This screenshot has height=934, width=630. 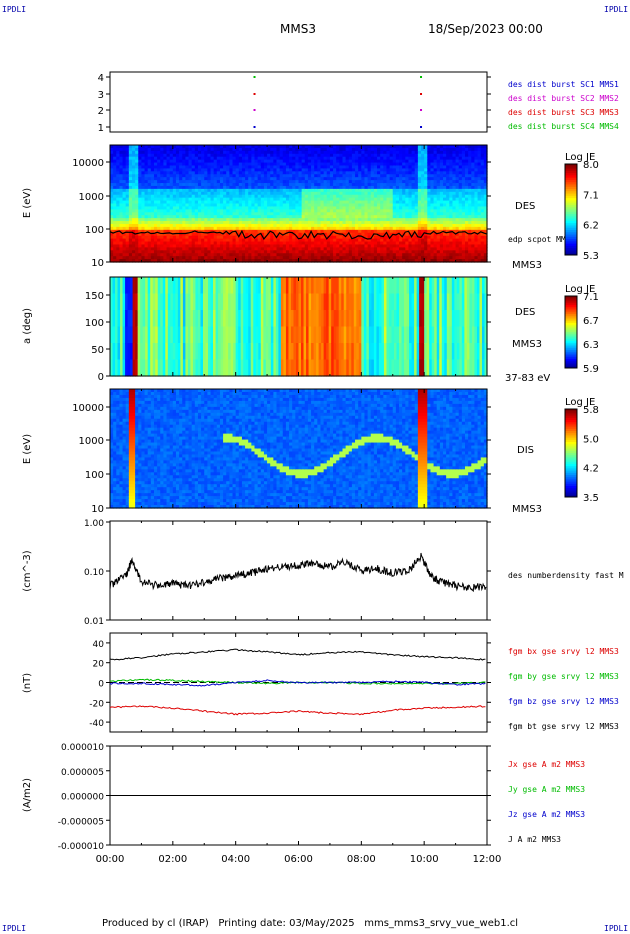 What do you see at coordinates (571, 186) in the screenshot?
I see `panel2-colorbar-band` at bounding box center [571, 186].